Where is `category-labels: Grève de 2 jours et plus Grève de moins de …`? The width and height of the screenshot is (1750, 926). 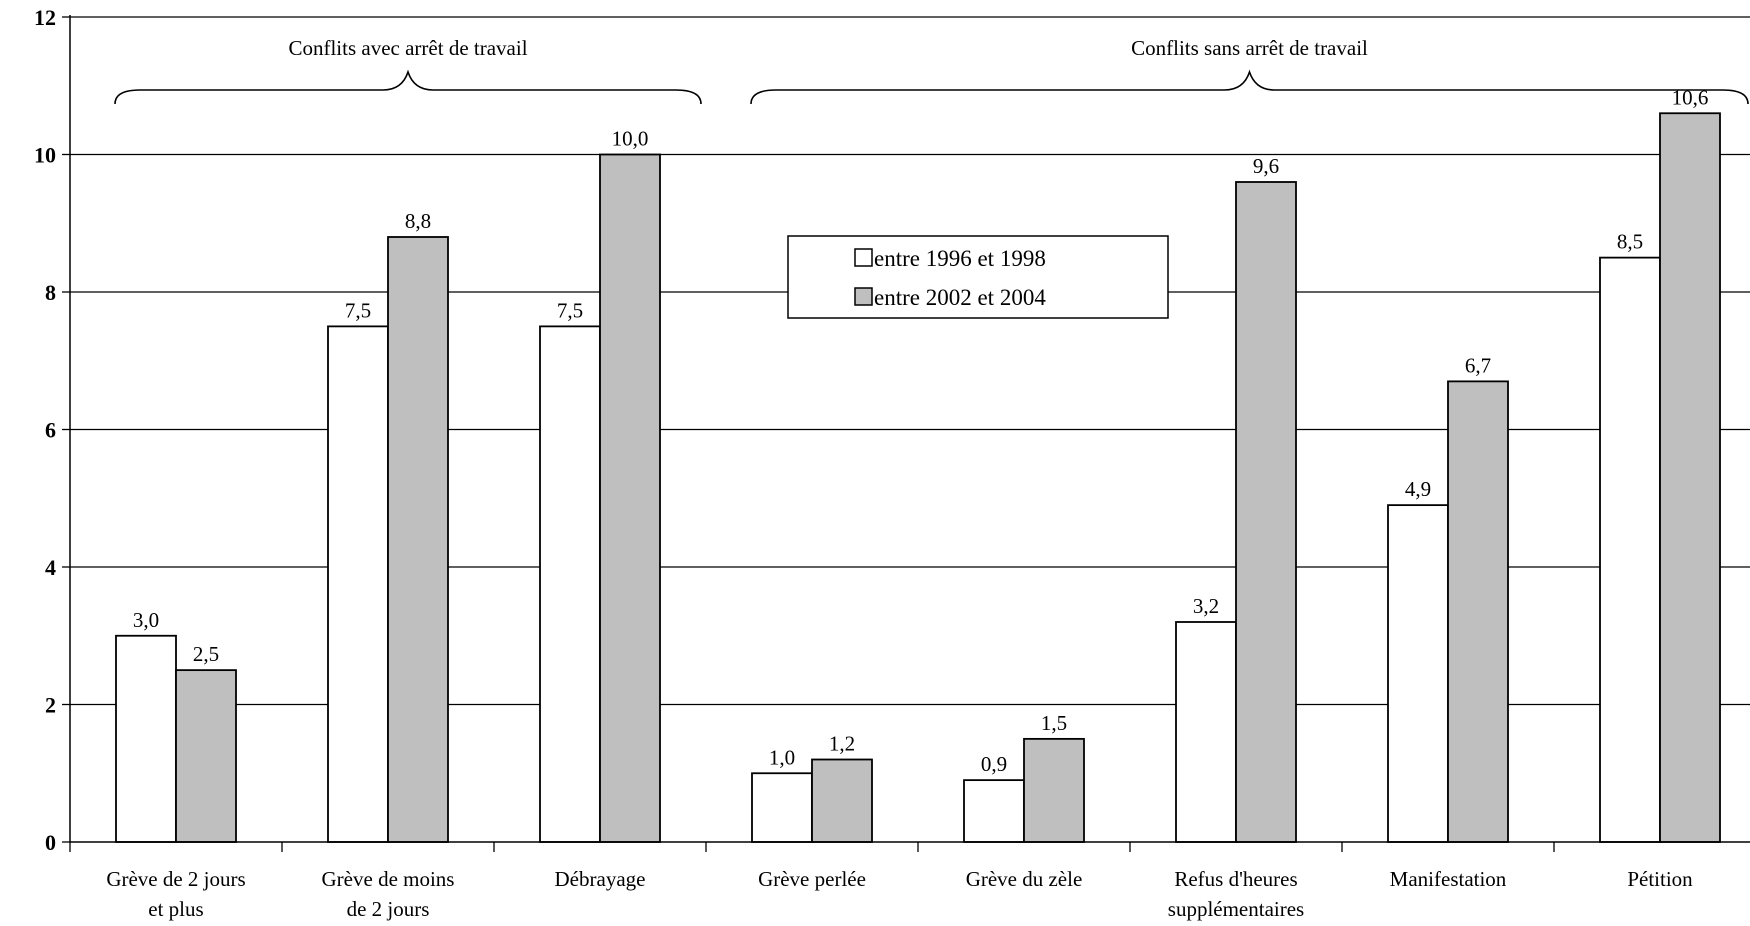 category-labels: Grève de 2 jours et plus Grève de moins de … is located at coordinates (899, 894).